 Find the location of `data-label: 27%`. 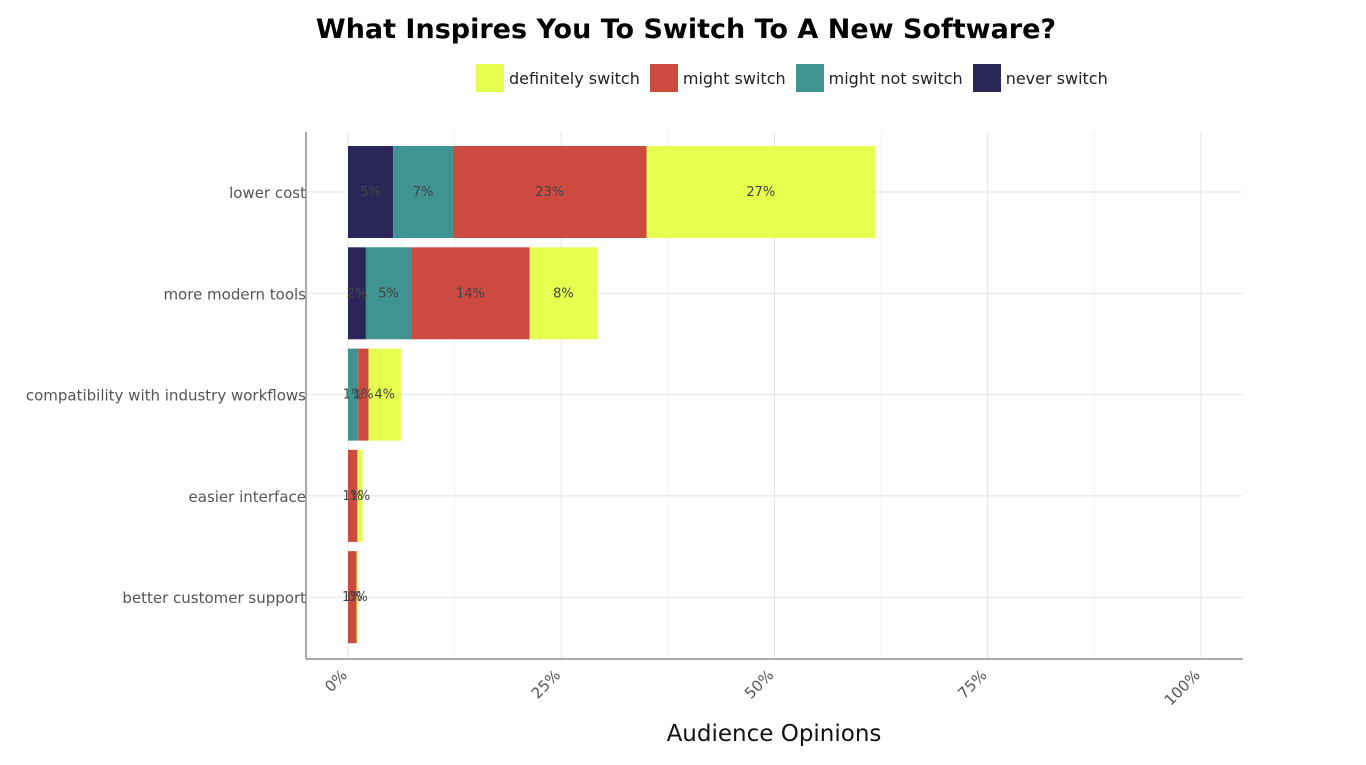

data-label: 27% is located at coordinates (760, 192).